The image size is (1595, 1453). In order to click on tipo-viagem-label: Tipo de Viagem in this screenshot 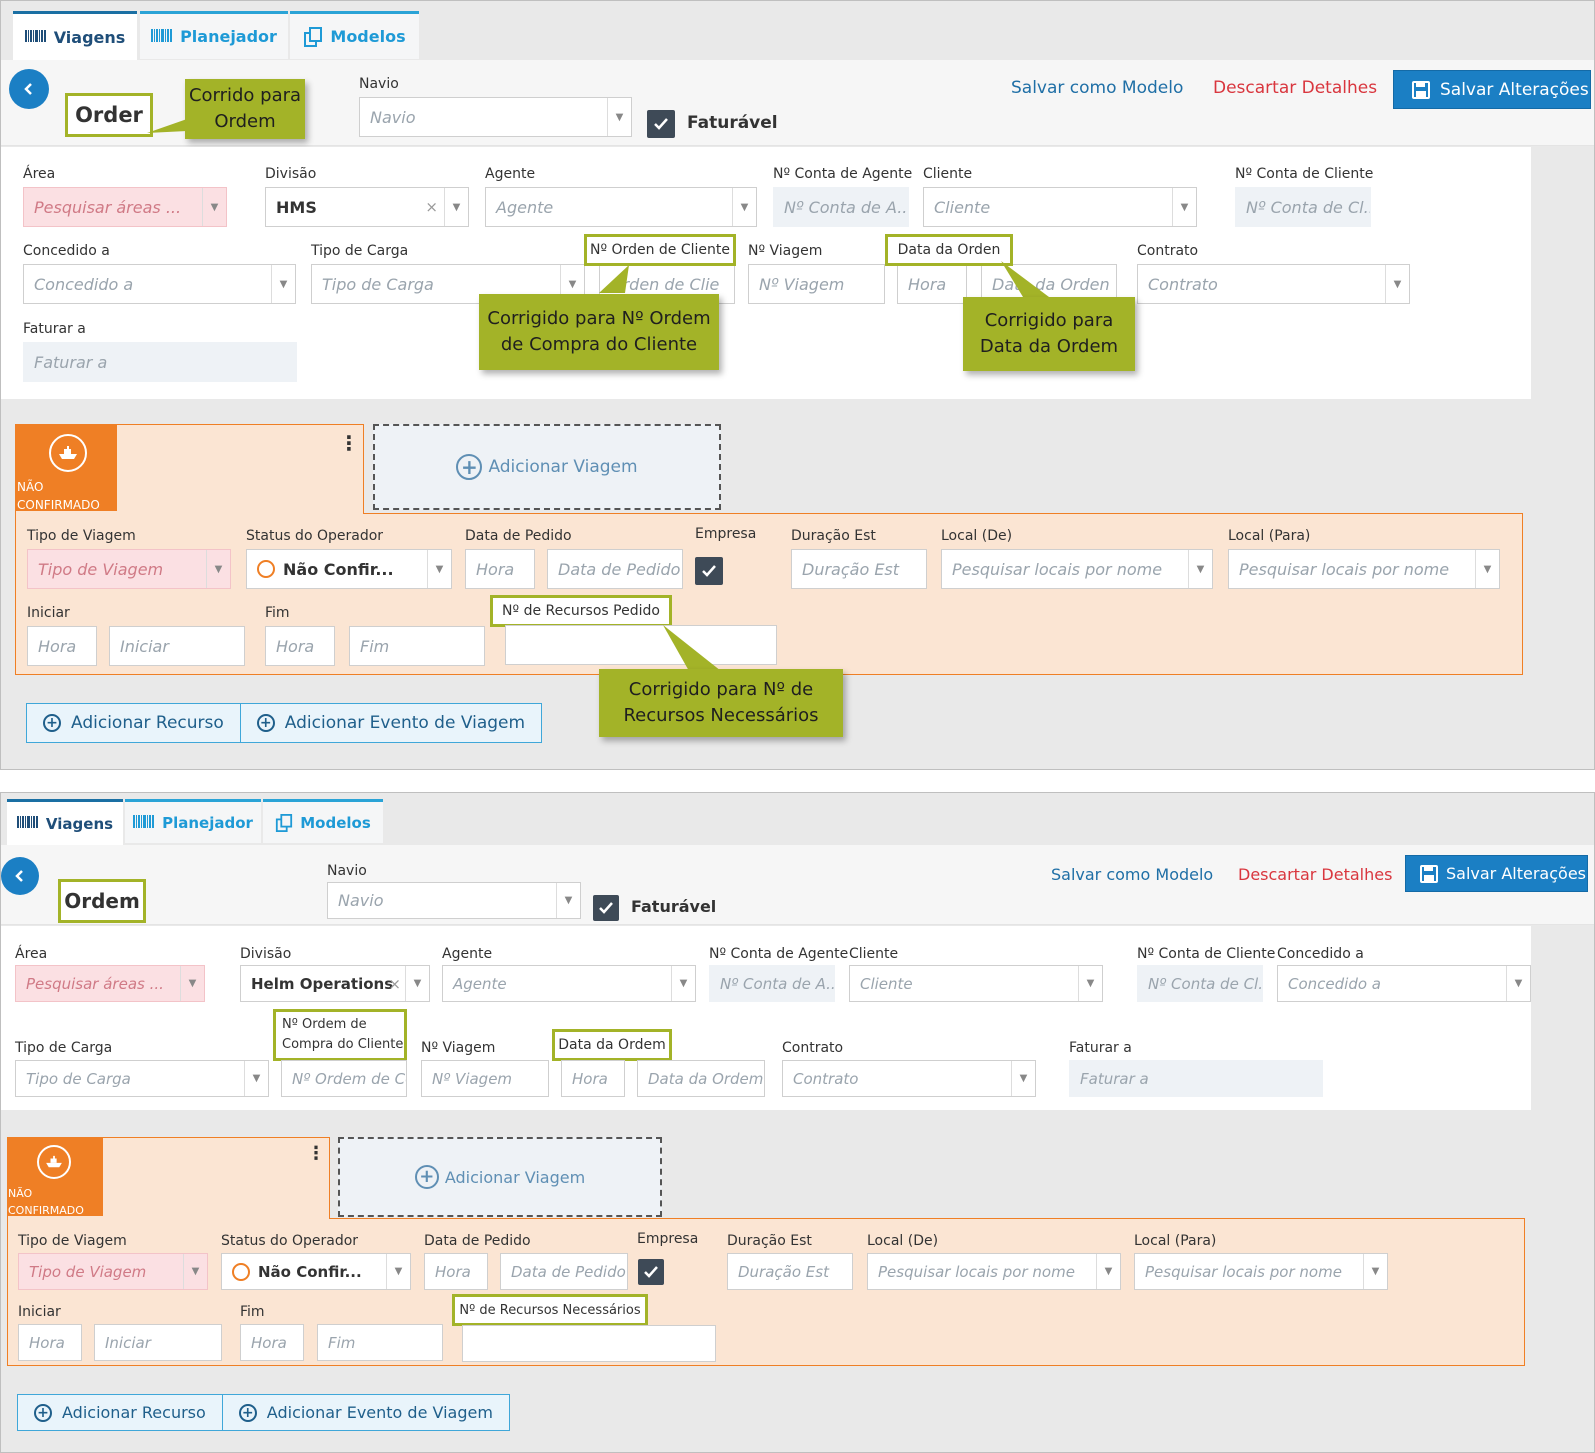, I will do `click(72, 1241)`.